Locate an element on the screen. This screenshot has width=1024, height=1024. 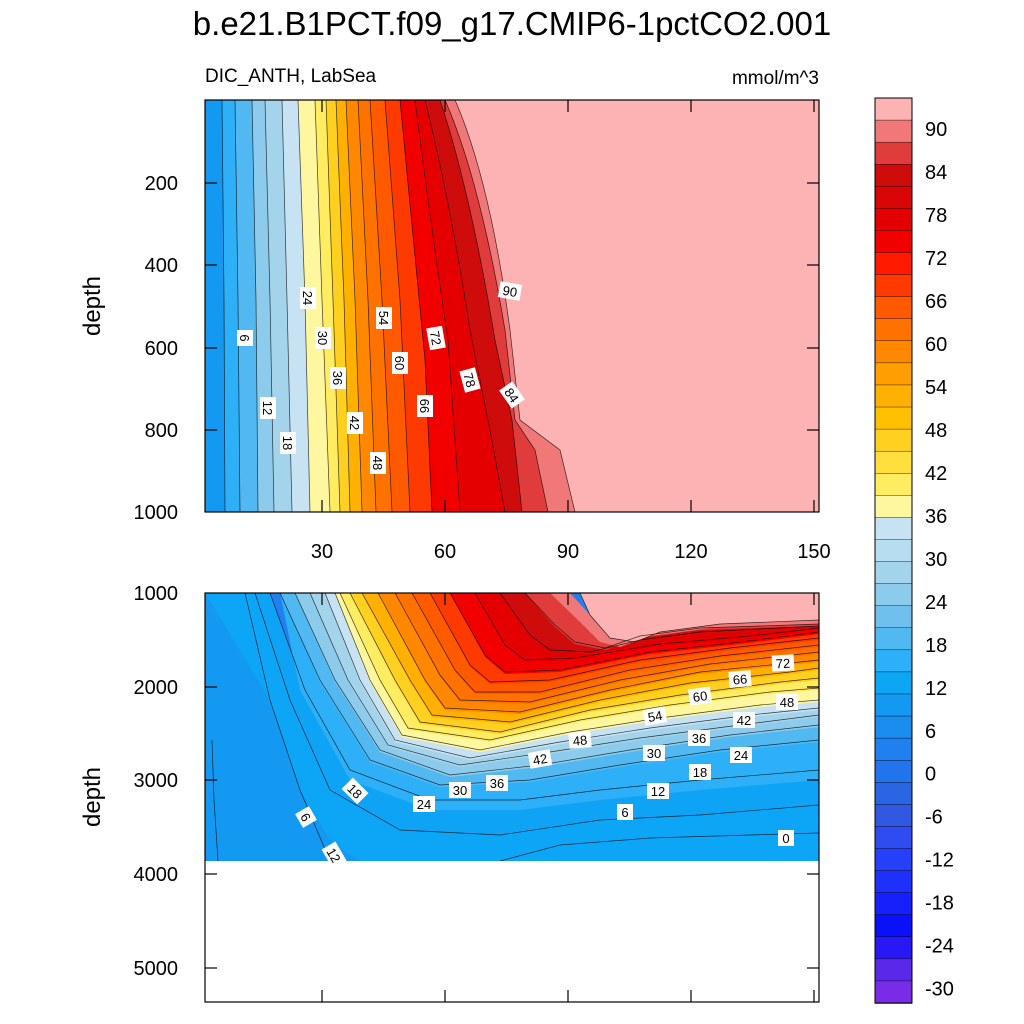
colorbar-label: 42 is located at coordinates (936, 474).